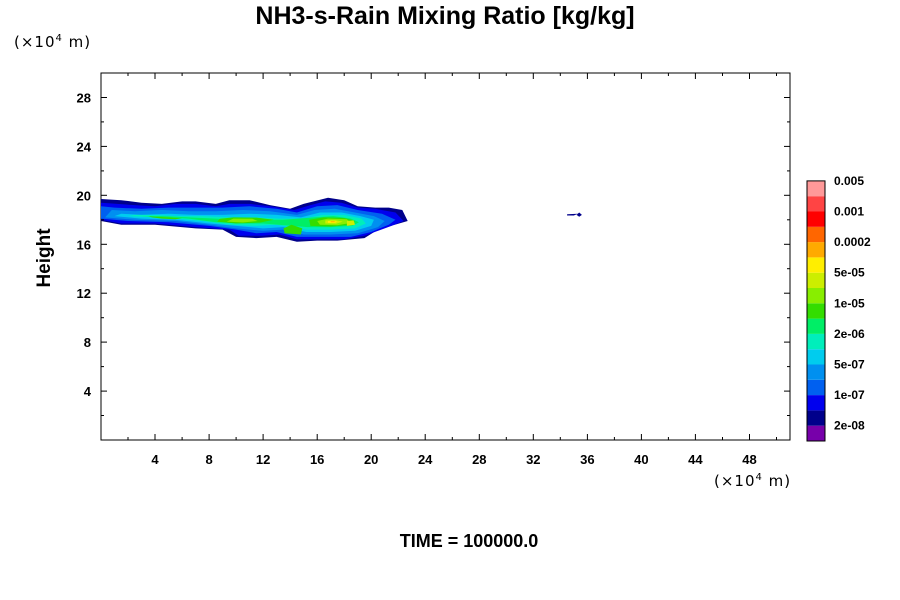 Image resolution: width=900 pixels, height=600 pixels. What do you see at coordinates (777, 481) in the screenshot?
I see `x-unit-suffix: m)` at bounding box center [777, 481].